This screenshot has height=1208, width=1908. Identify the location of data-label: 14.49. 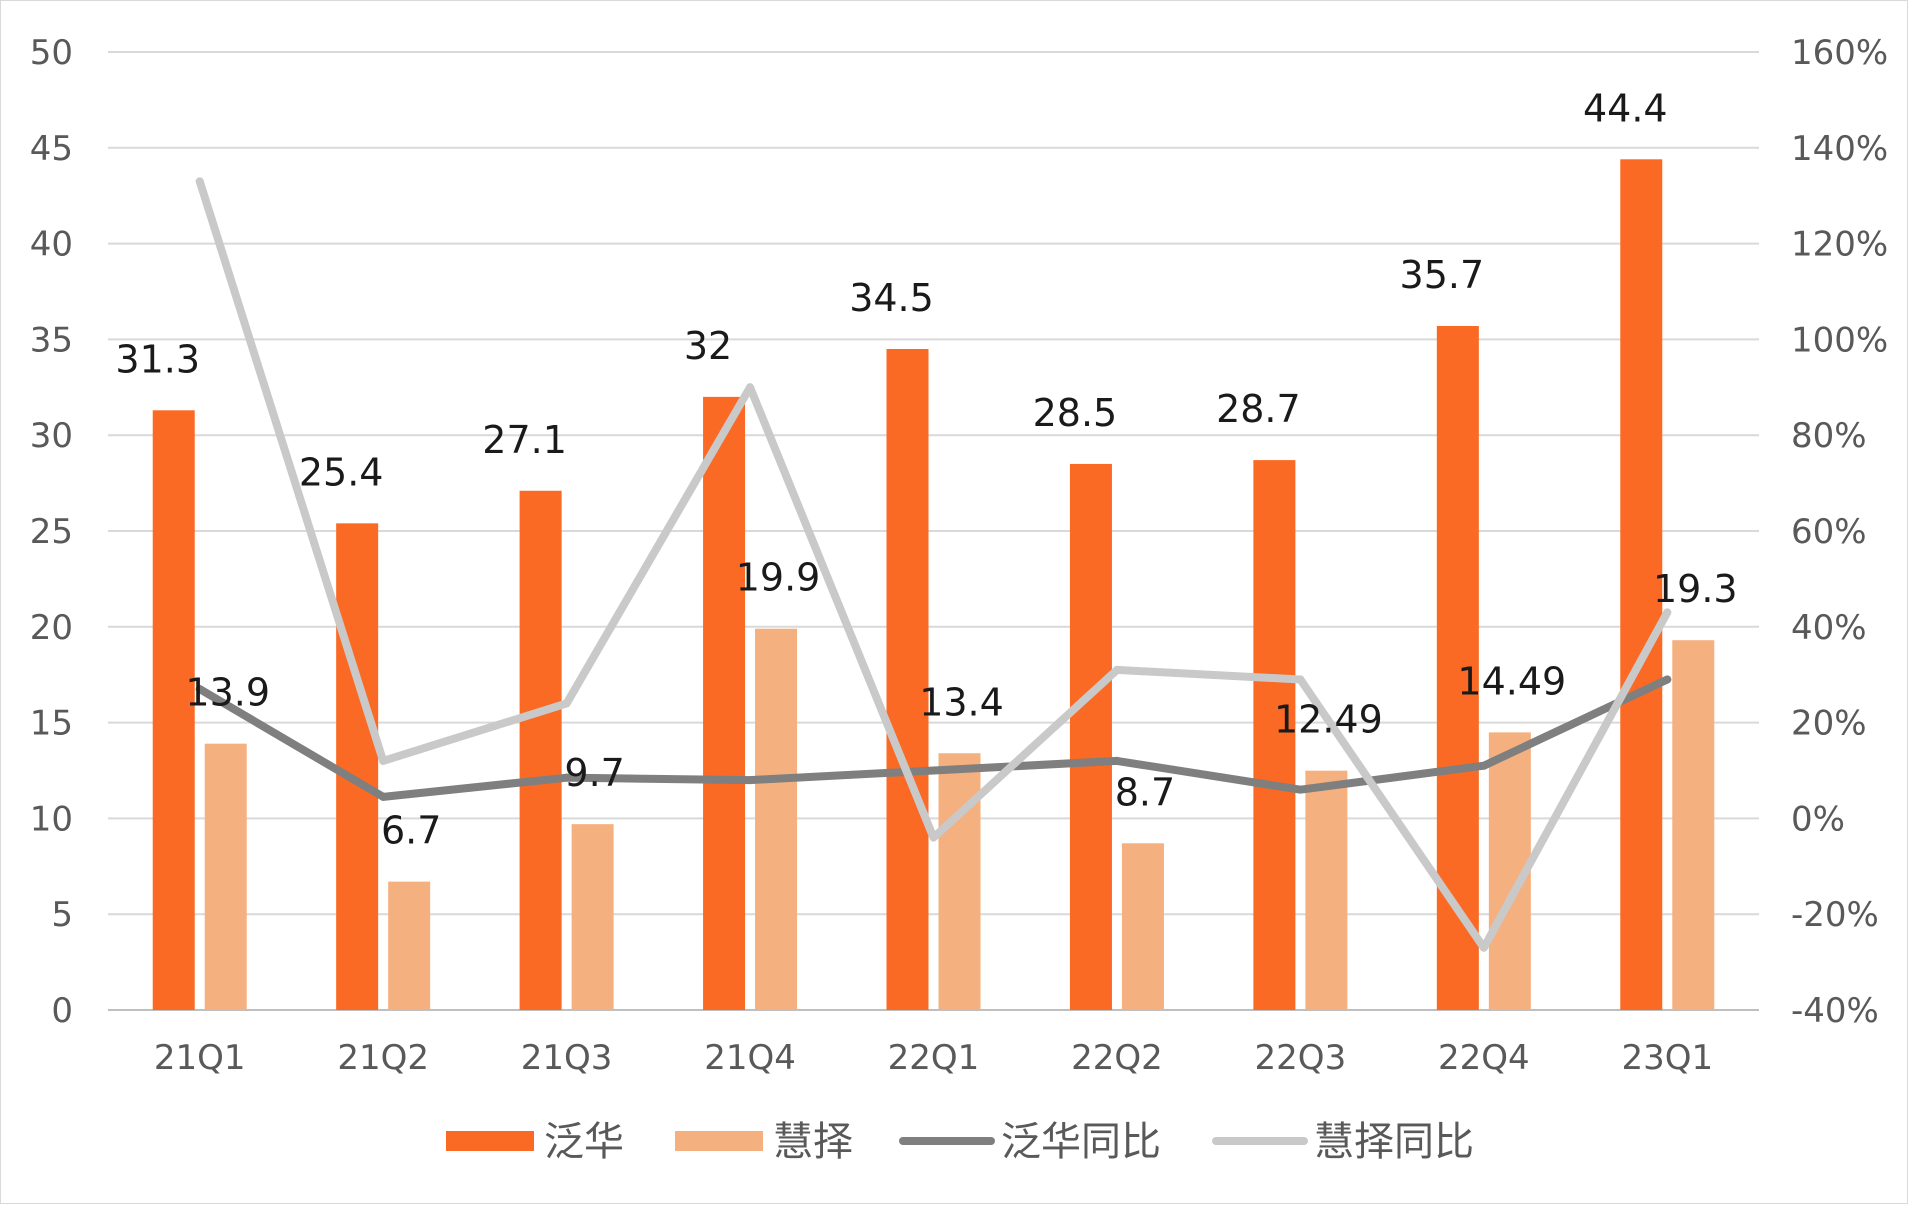
(1511, 681).